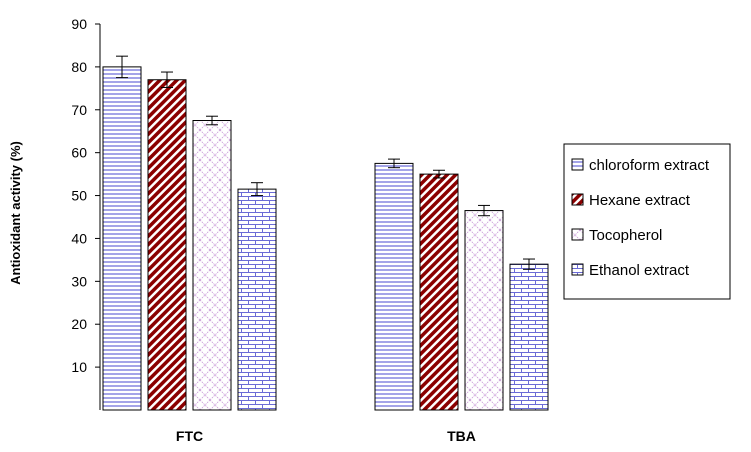 The width and height of the screenshot is (751, 452). Describe the element at coordinates (79, 67) in the screenshot. I see `y-tick-label: 80` at that location.